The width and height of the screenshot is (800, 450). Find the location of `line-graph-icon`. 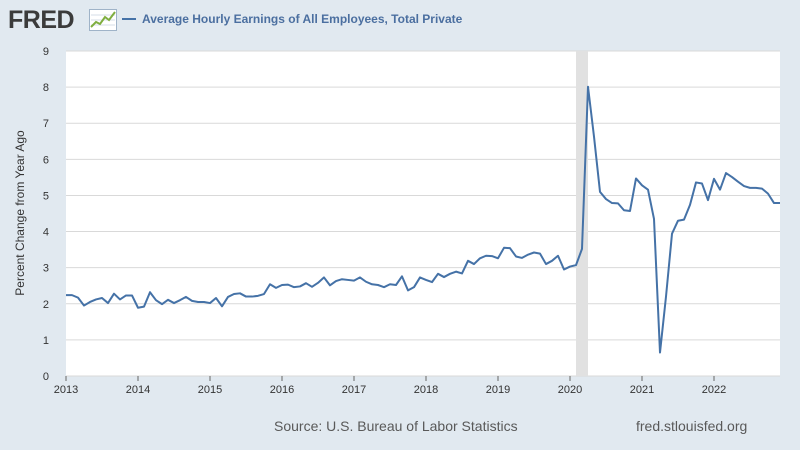

line-graph-icon is located at coordinates (103, 20).